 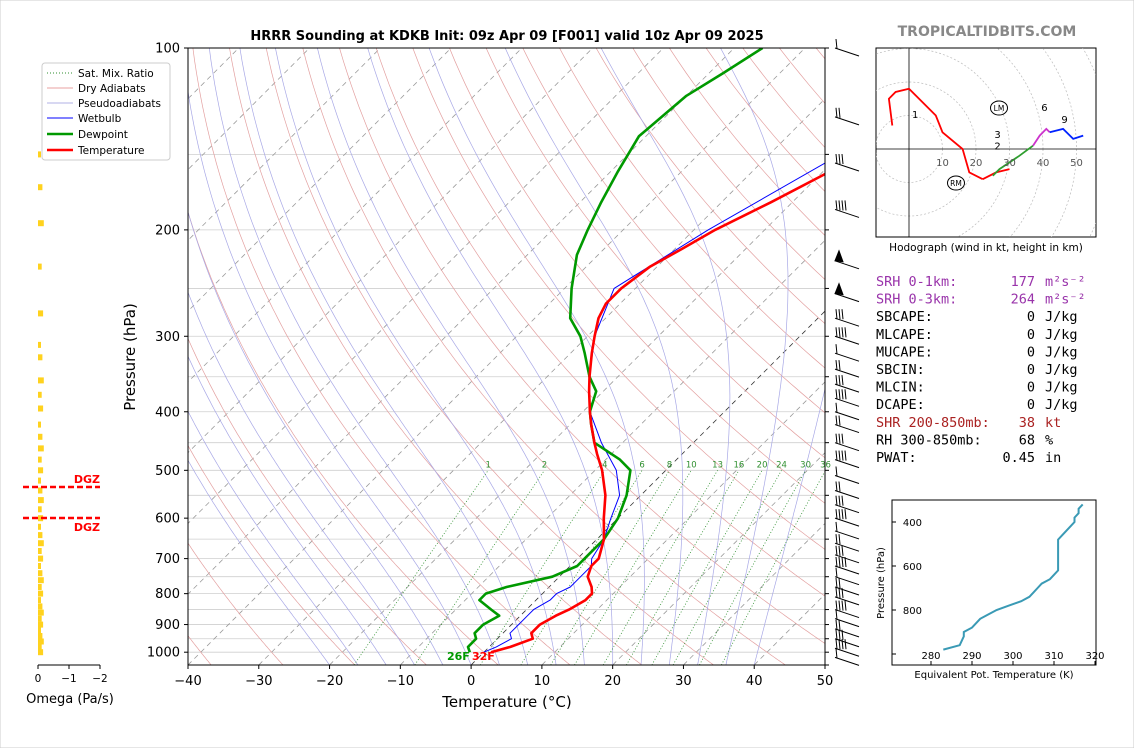 I want to click on pressure-tick-label: 100, so click(x=167, y=49).